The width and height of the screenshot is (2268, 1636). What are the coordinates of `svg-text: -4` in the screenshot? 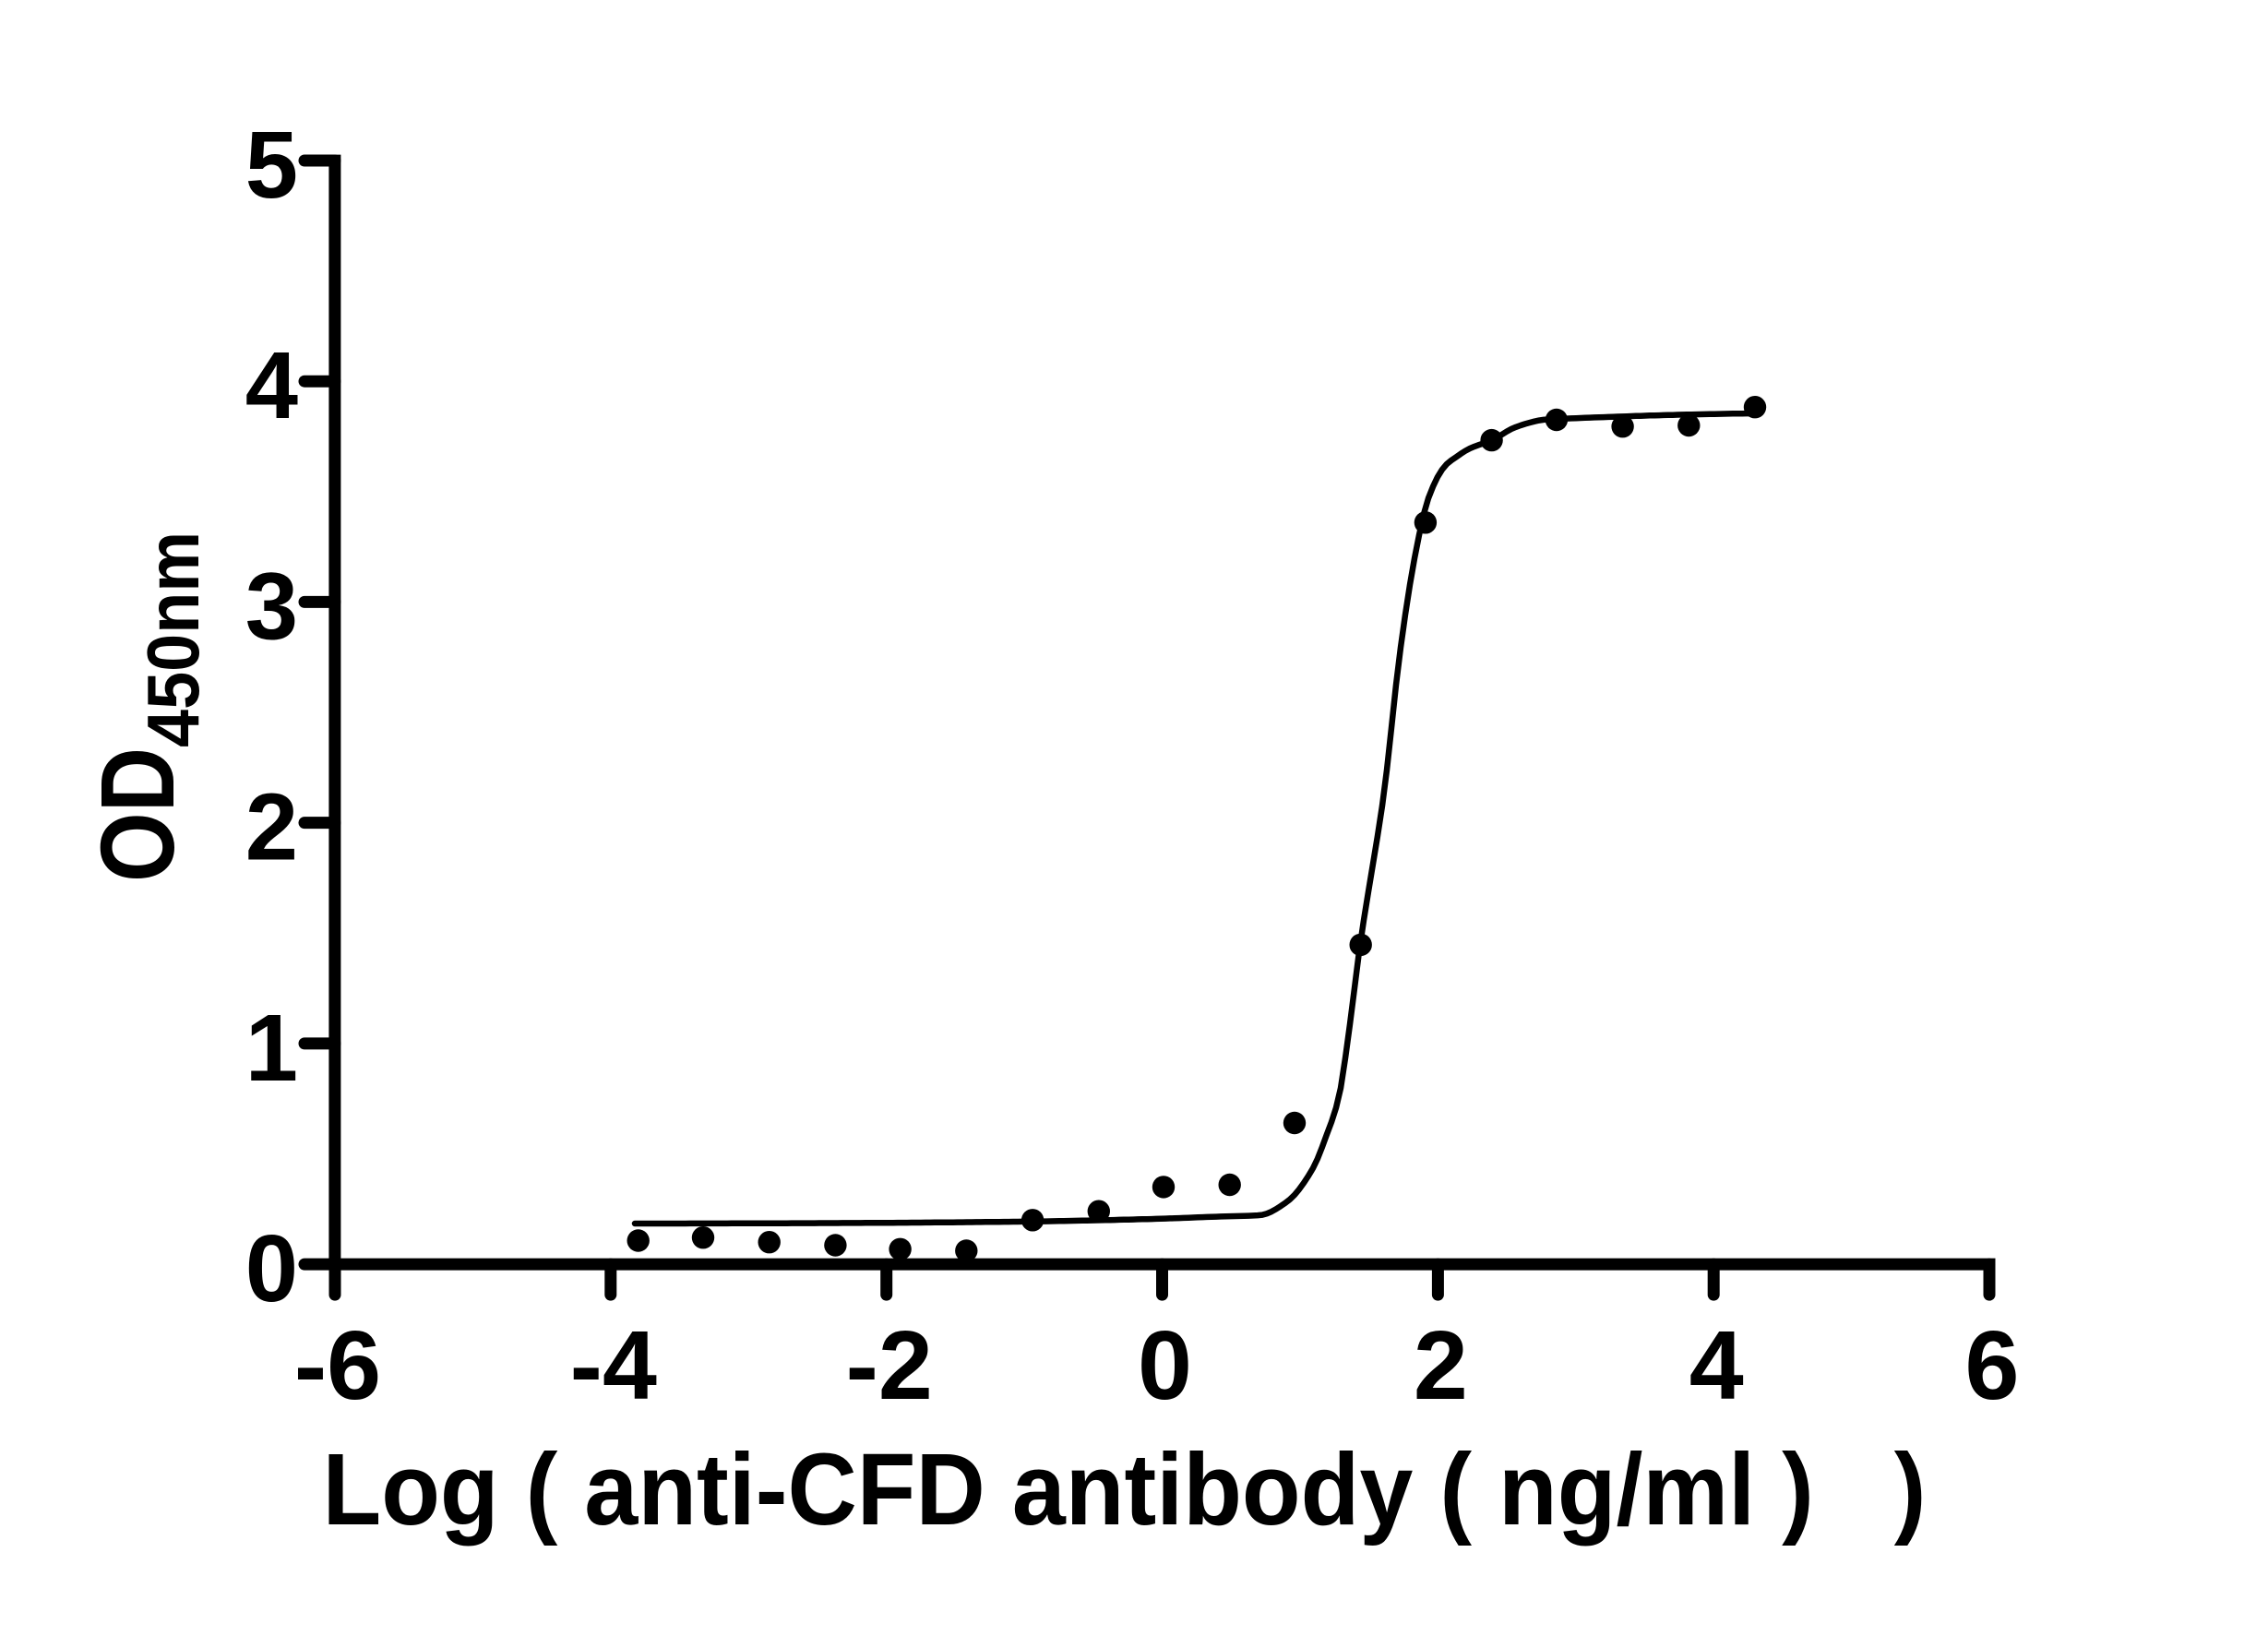 It's located at (613, 1365).